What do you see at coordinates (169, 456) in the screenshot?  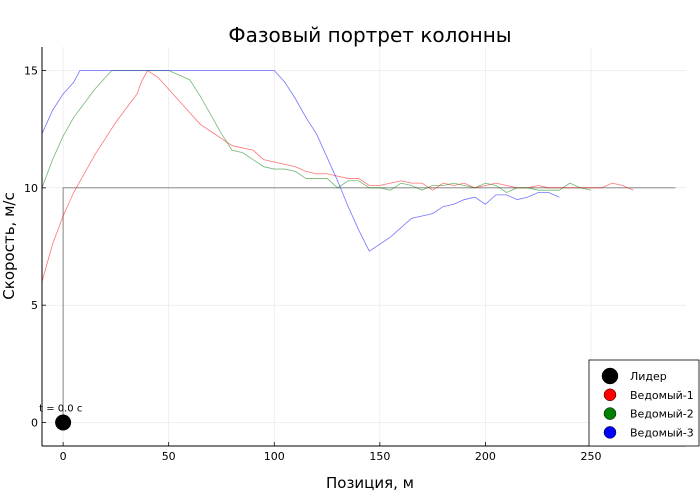 I see `x-tick-label: 50` at bounding box center [169, 456].